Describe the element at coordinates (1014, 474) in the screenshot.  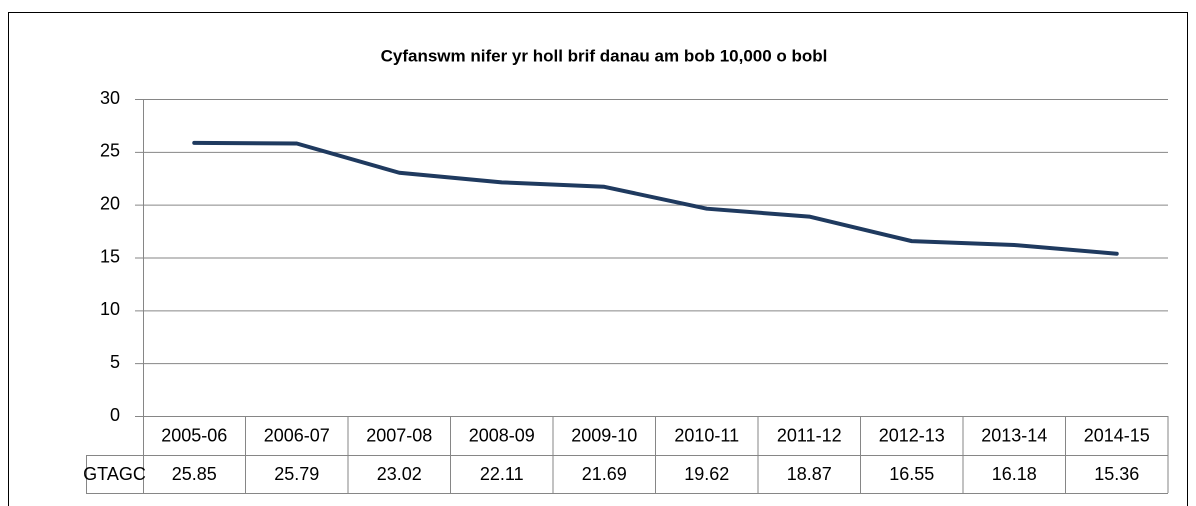
I see `data-label: 16.18` at that location.